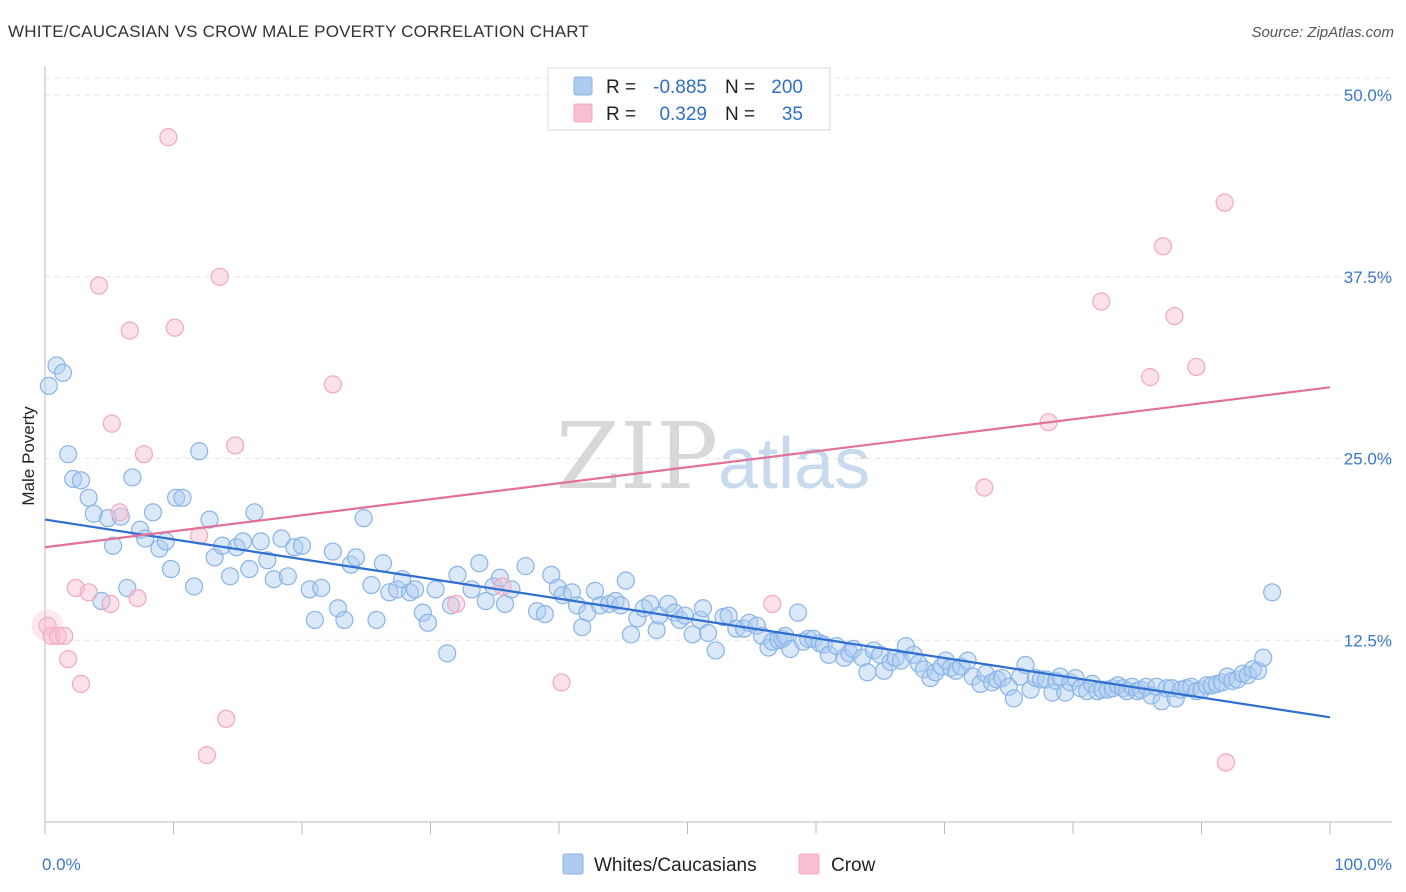 The height and width of the screenshot is (892, 1406). I want to click on zipatlas-watermark: ZIP atlas, so click(713, 456).